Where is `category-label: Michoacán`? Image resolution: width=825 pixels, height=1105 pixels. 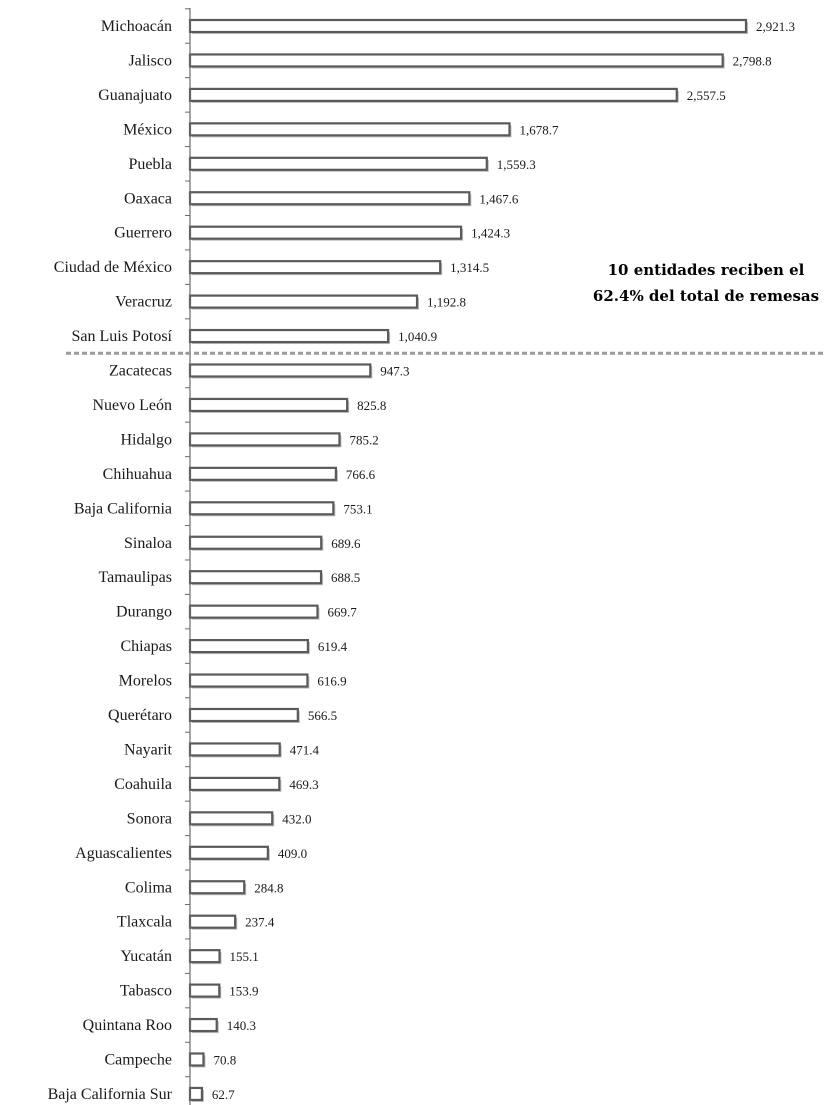
category-label: Michoacán is located at coordinates (136, 26).